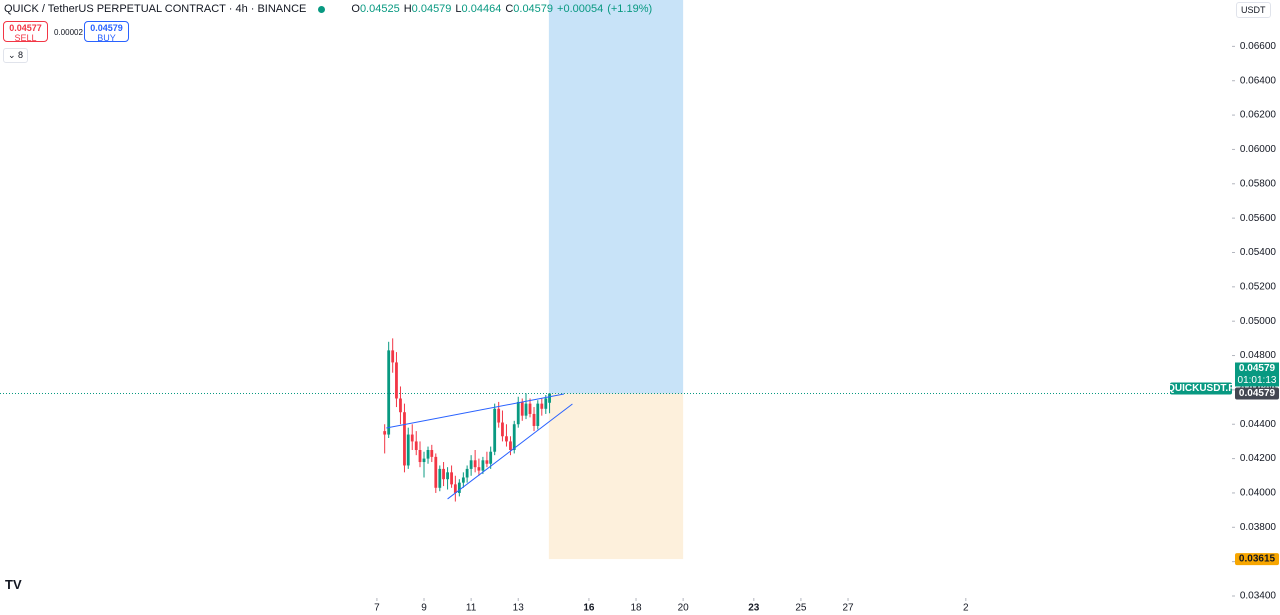 This screenshot has height=615, width=1280. What do you see at coordinates (580, 9) in the screenshot?
I see `change: +0.00054` at bounding box center [580, 9].